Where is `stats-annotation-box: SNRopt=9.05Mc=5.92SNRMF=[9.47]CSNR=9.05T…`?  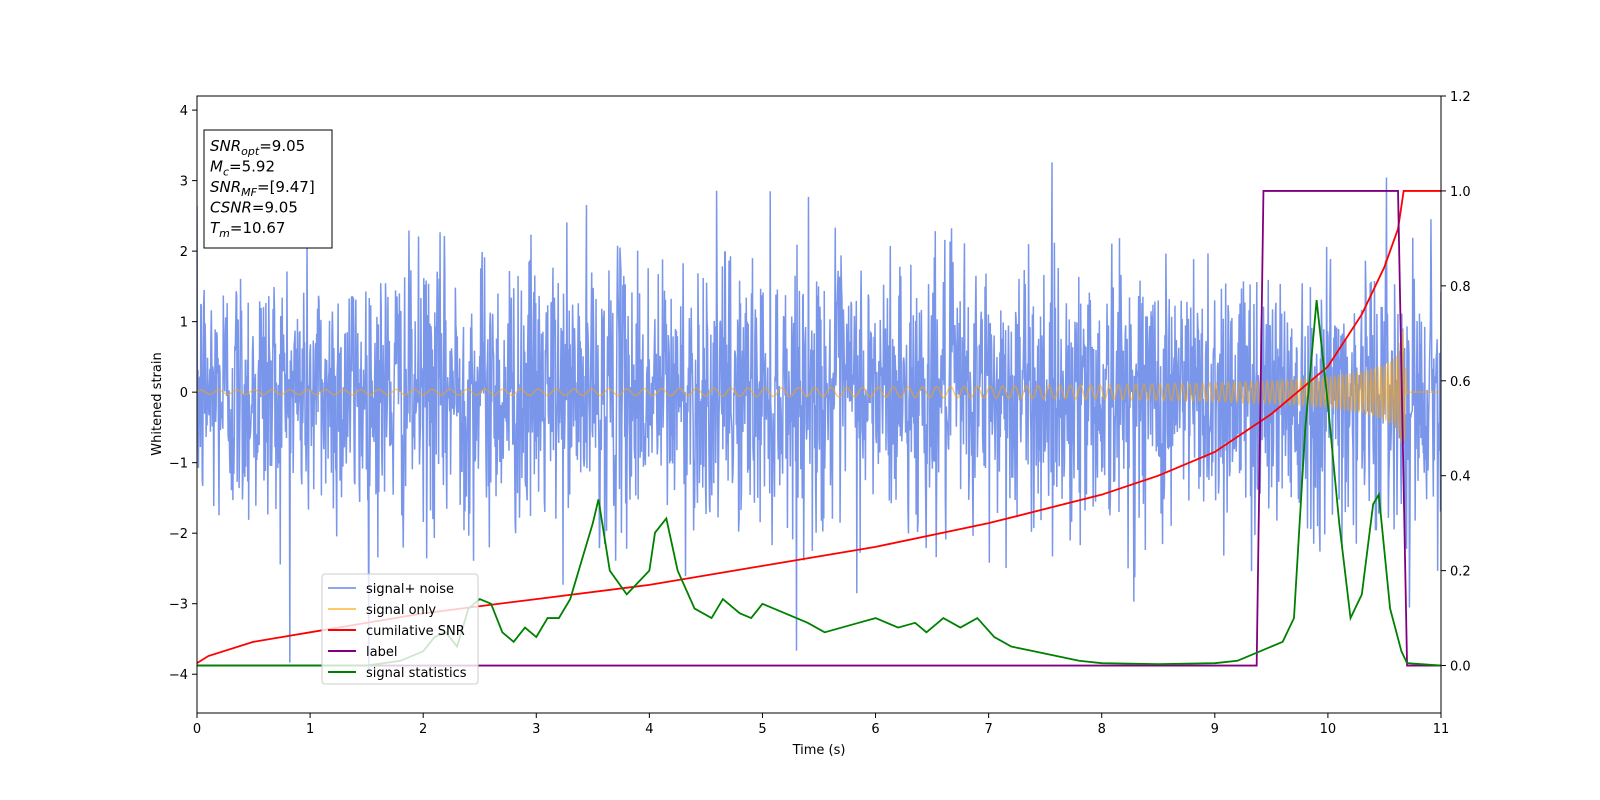
stats-annotation-box: SNRopt=9.05Mc=5.92SNRMF=[9.47]CSNR=9.05T… is located at coordinates (268, 189).